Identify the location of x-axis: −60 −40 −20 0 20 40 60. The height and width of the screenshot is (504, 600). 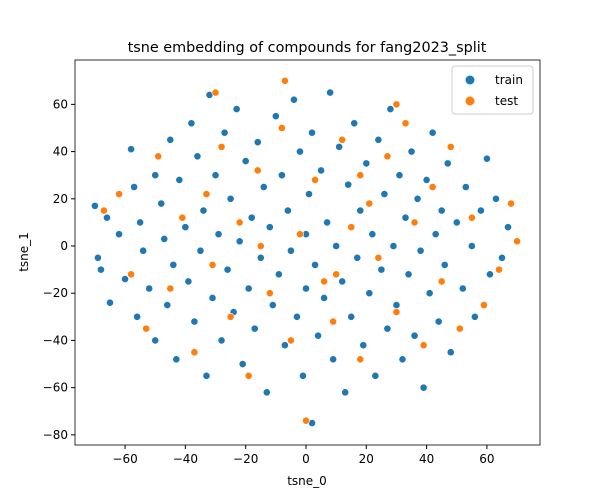
(303, 455).